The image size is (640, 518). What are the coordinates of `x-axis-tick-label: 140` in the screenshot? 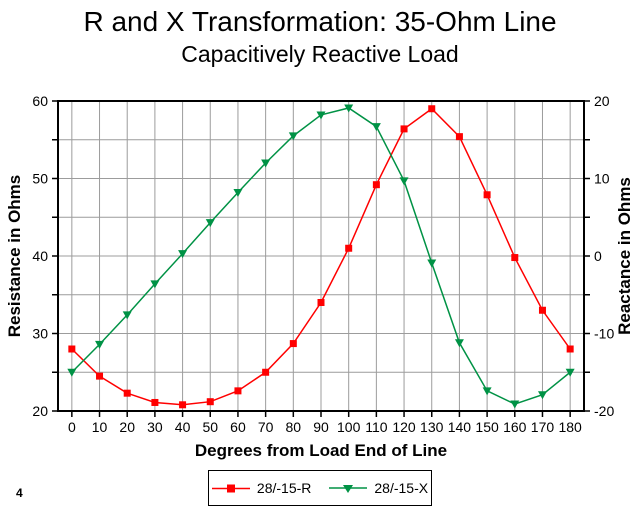 It's located at (460, 427).